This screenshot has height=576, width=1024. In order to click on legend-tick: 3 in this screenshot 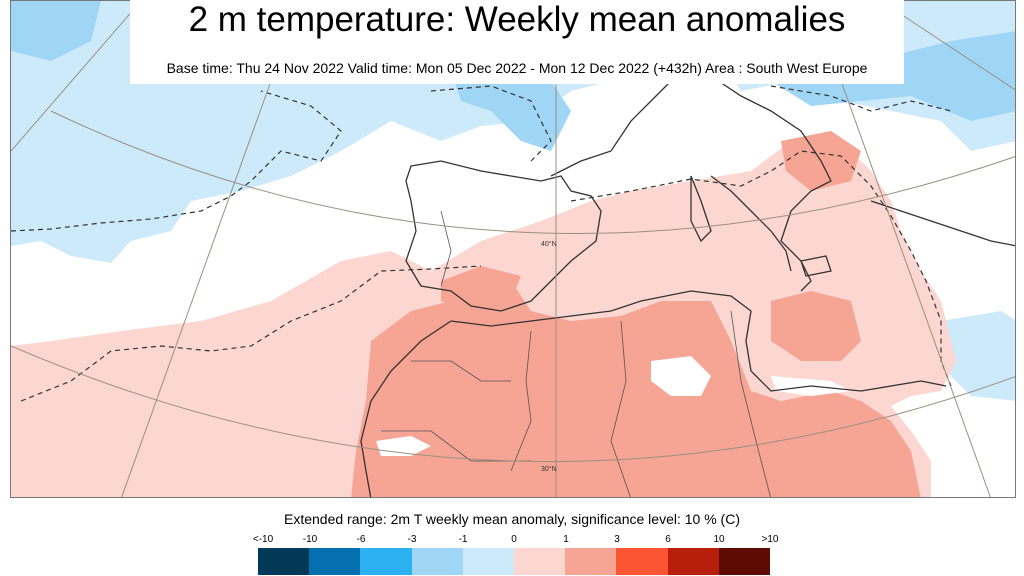, I will do `click(617, 539)`.